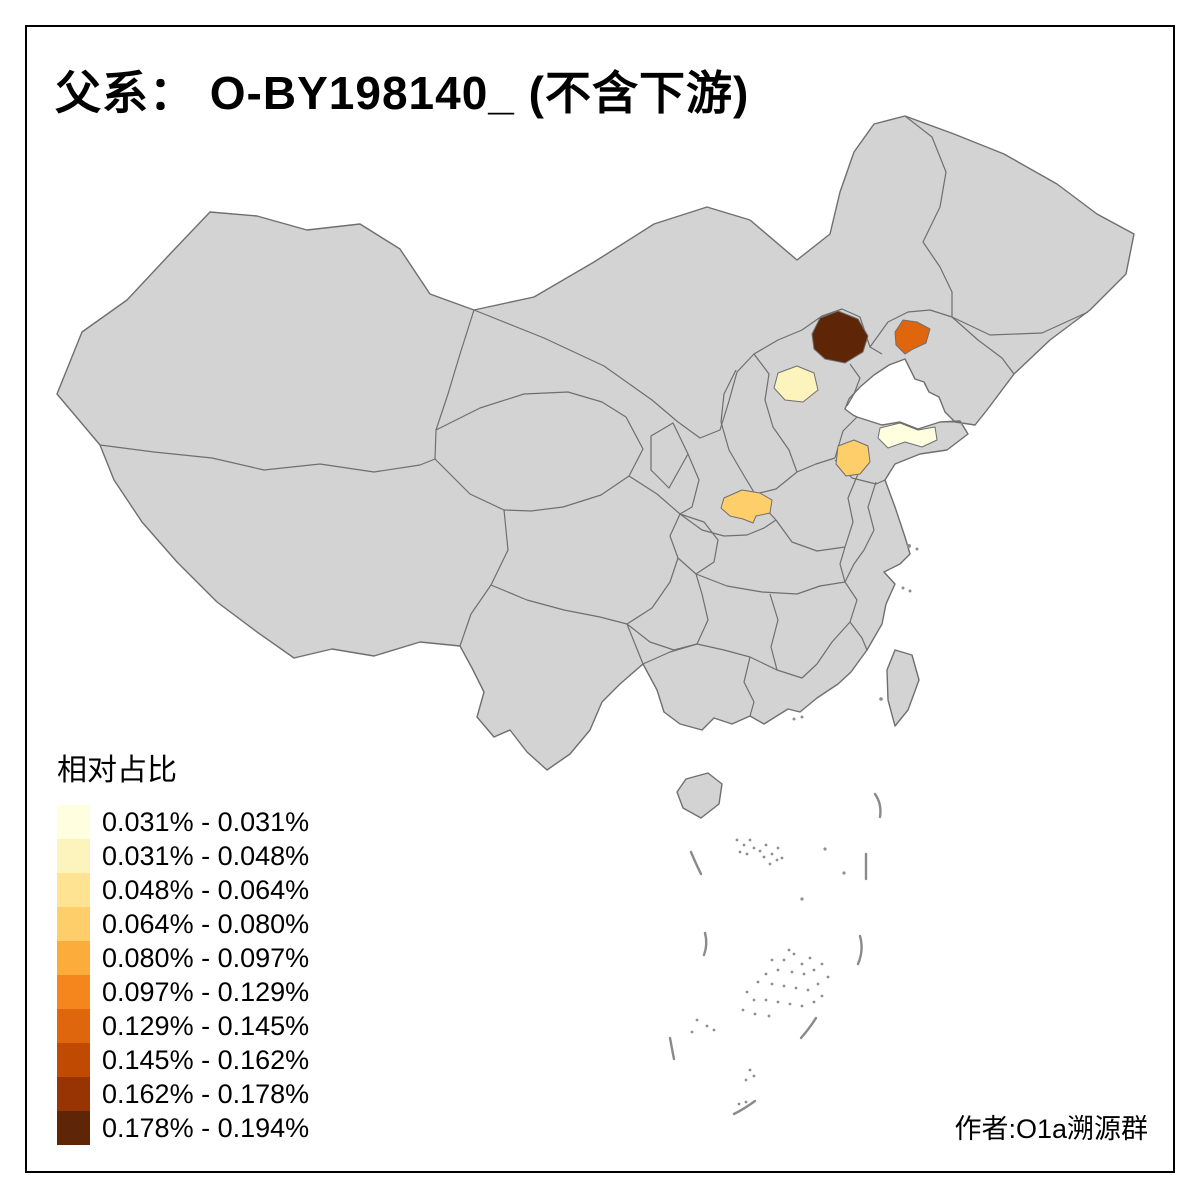 The image size is (1200, 1202). What do you see at coordinates (206, 1094) in the screenshot?
I see `legend-label: 0.162% - 0.178%` at bounding box center [206, 1094].